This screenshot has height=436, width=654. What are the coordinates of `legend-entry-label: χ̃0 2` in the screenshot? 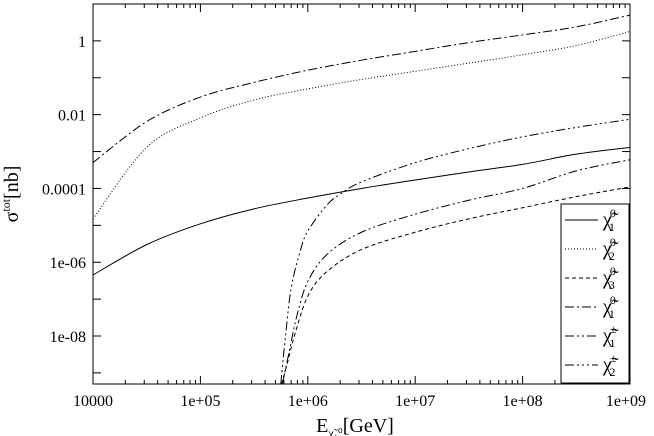 It's located at (610, 249).